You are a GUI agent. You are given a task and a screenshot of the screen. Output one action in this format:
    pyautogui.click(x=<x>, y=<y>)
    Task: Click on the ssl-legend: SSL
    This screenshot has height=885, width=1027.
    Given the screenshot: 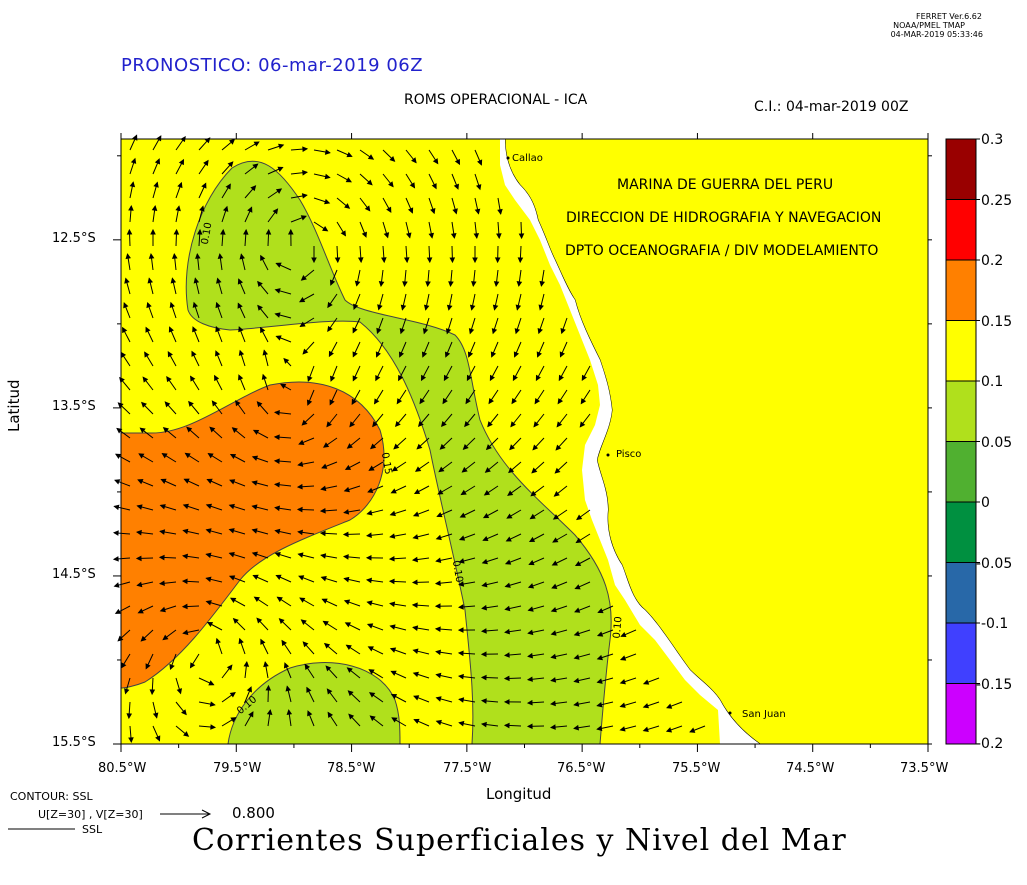 What is the action you would take?
    pyautogui.click(x=92, y=829)
    